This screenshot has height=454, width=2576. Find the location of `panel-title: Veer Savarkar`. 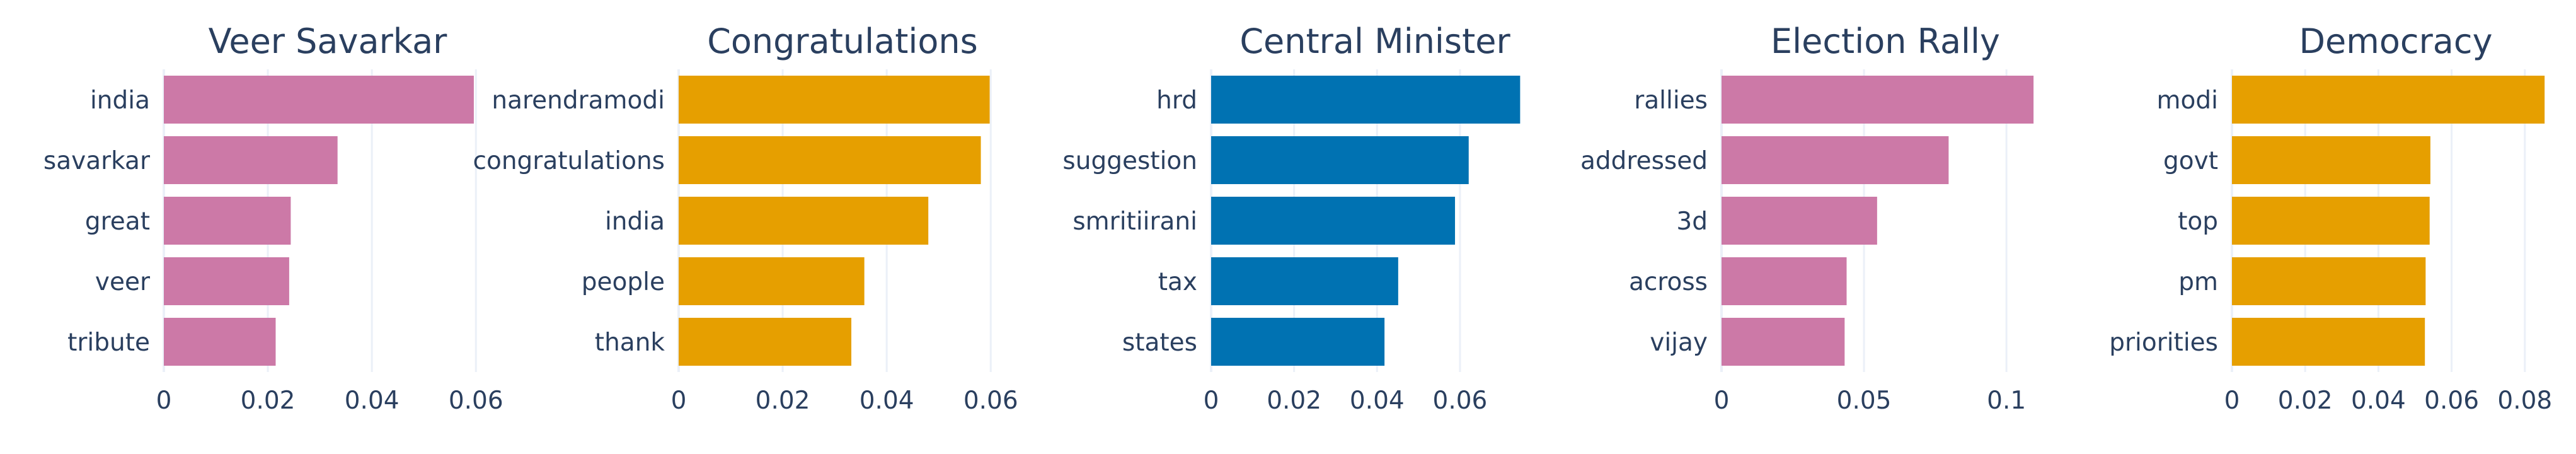

panel-title: Veer Savarkar is located at coordinates (328, 41).